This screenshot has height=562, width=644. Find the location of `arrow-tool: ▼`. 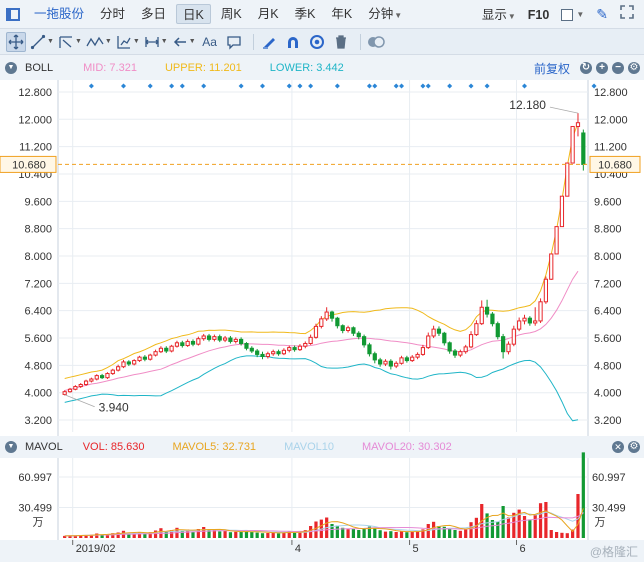

arrow-tool: ▼ is located at coordinates (184, 42).